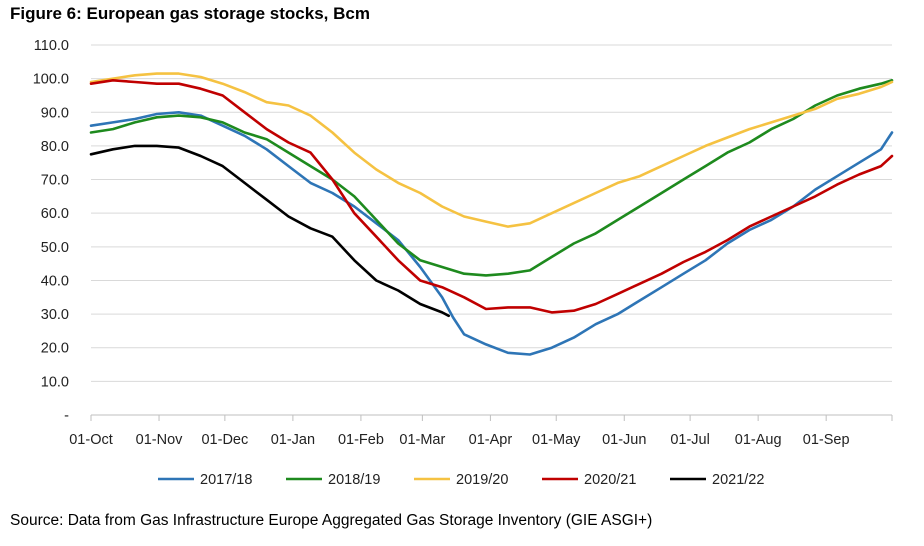 Image resolution: width=924 pixels, height=546 pixels. I want to click on y-tick-label: 20.0, so click(55, 349).